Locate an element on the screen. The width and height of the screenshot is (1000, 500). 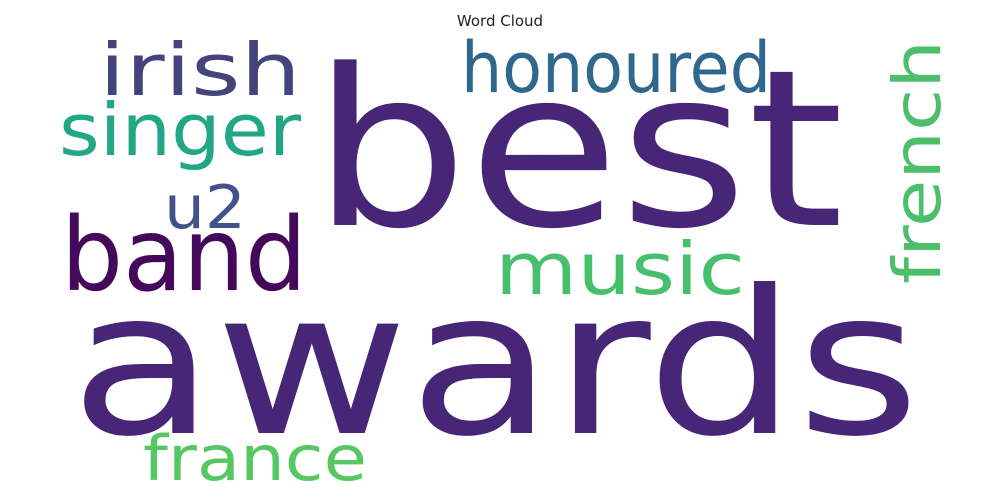
word-music: music is located at coordinates (620, 269).